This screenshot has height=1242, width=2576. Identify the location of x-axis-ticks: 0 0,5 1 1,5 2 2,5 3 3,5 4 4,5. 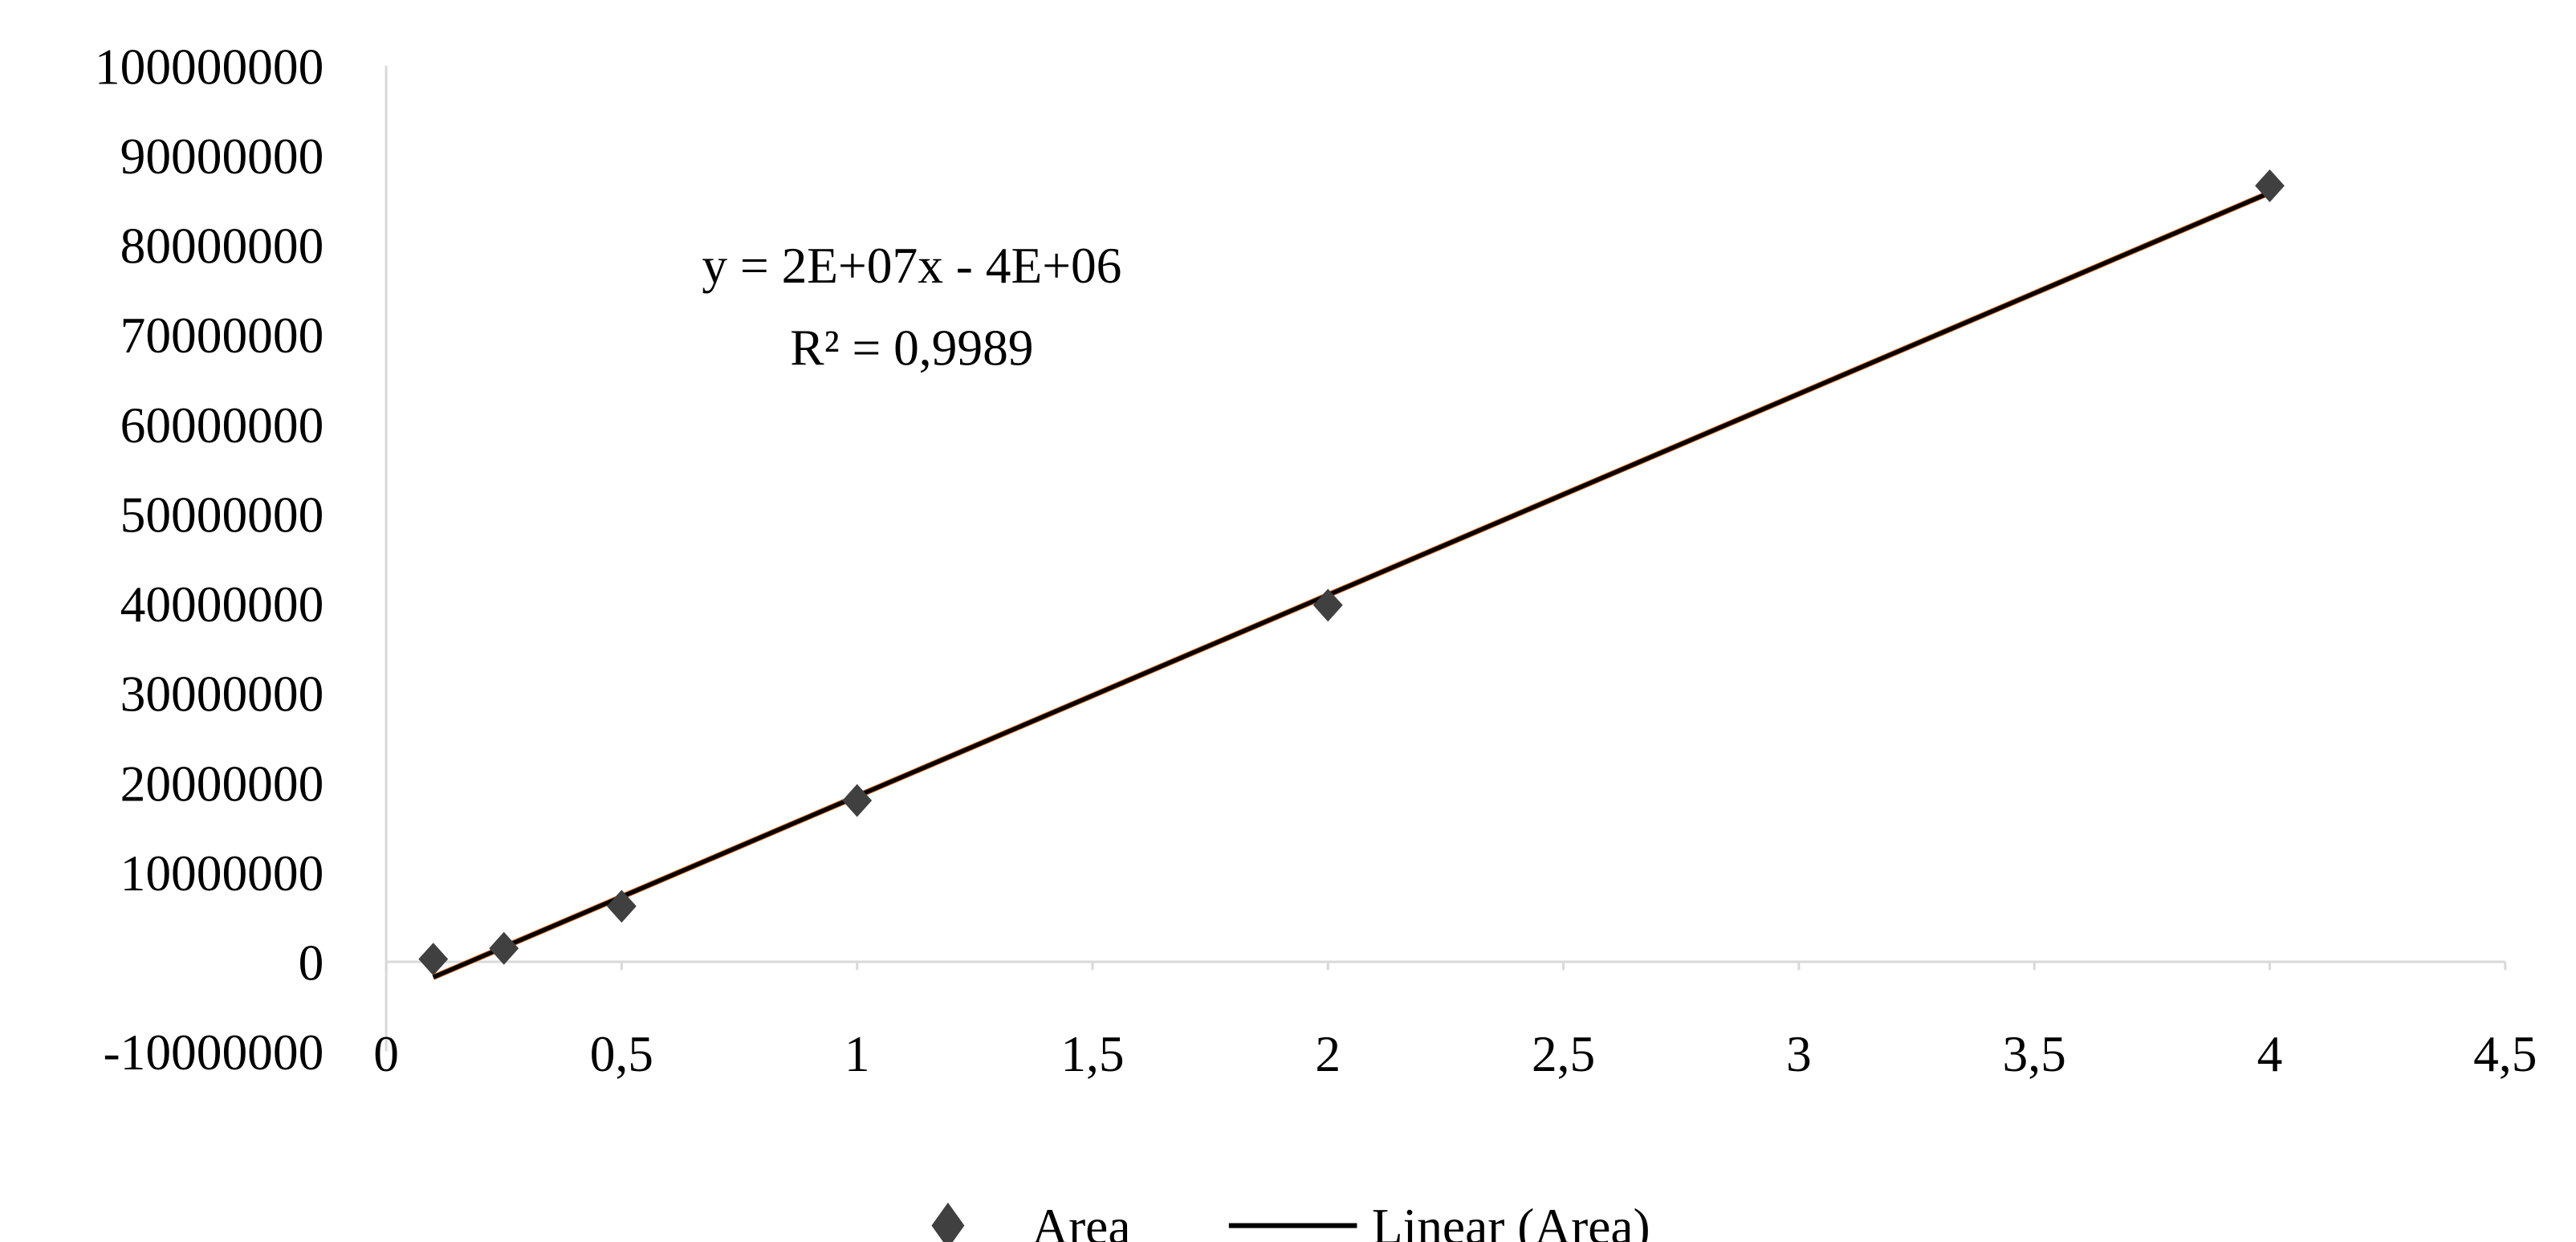
(1455, 1022).